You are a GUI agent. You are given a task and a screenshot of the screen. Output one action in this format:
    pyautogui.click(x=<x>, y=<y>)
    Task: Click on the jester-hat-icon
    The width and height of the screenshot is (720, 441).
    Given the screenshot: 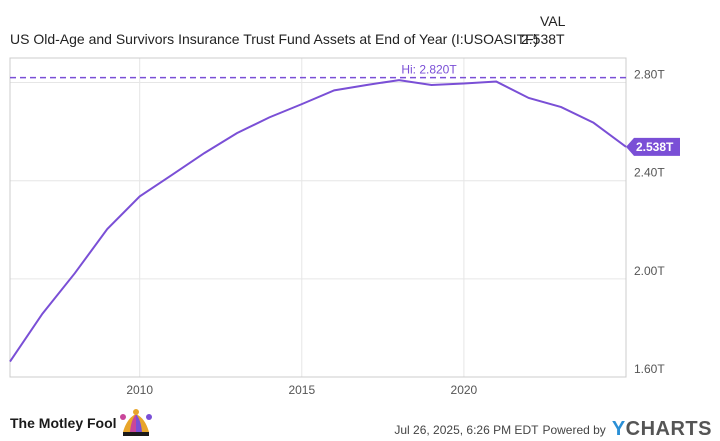 What is the action you would take?
    pyautogui.click(x=135, y=422)
    